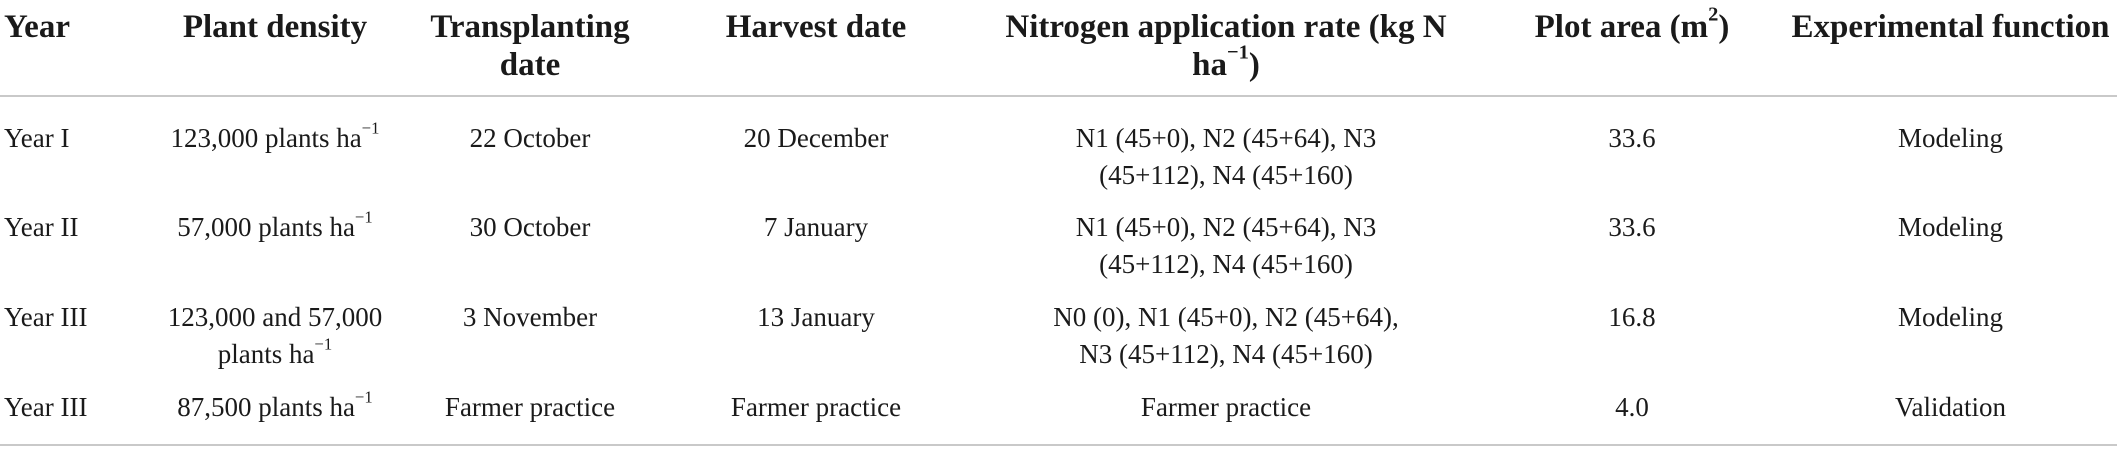 The image size is (2117, 475). Describe the element at coordinates (275, 254) in the screenshot. I see `cell-plant-density: 57,000 plants ha−1` at that location.